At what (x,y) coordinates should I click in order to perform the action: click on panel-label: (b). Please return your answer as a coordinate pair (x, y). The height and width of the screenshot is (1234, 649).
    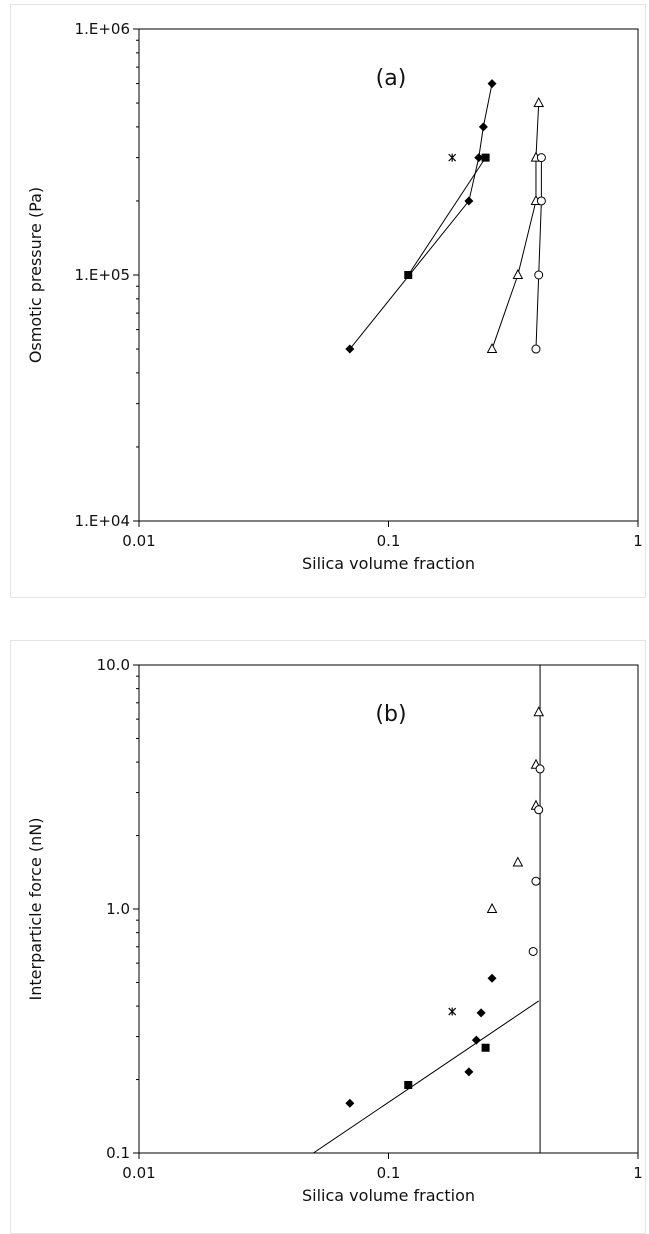
    Looking at the image, I should click on (390, 714).